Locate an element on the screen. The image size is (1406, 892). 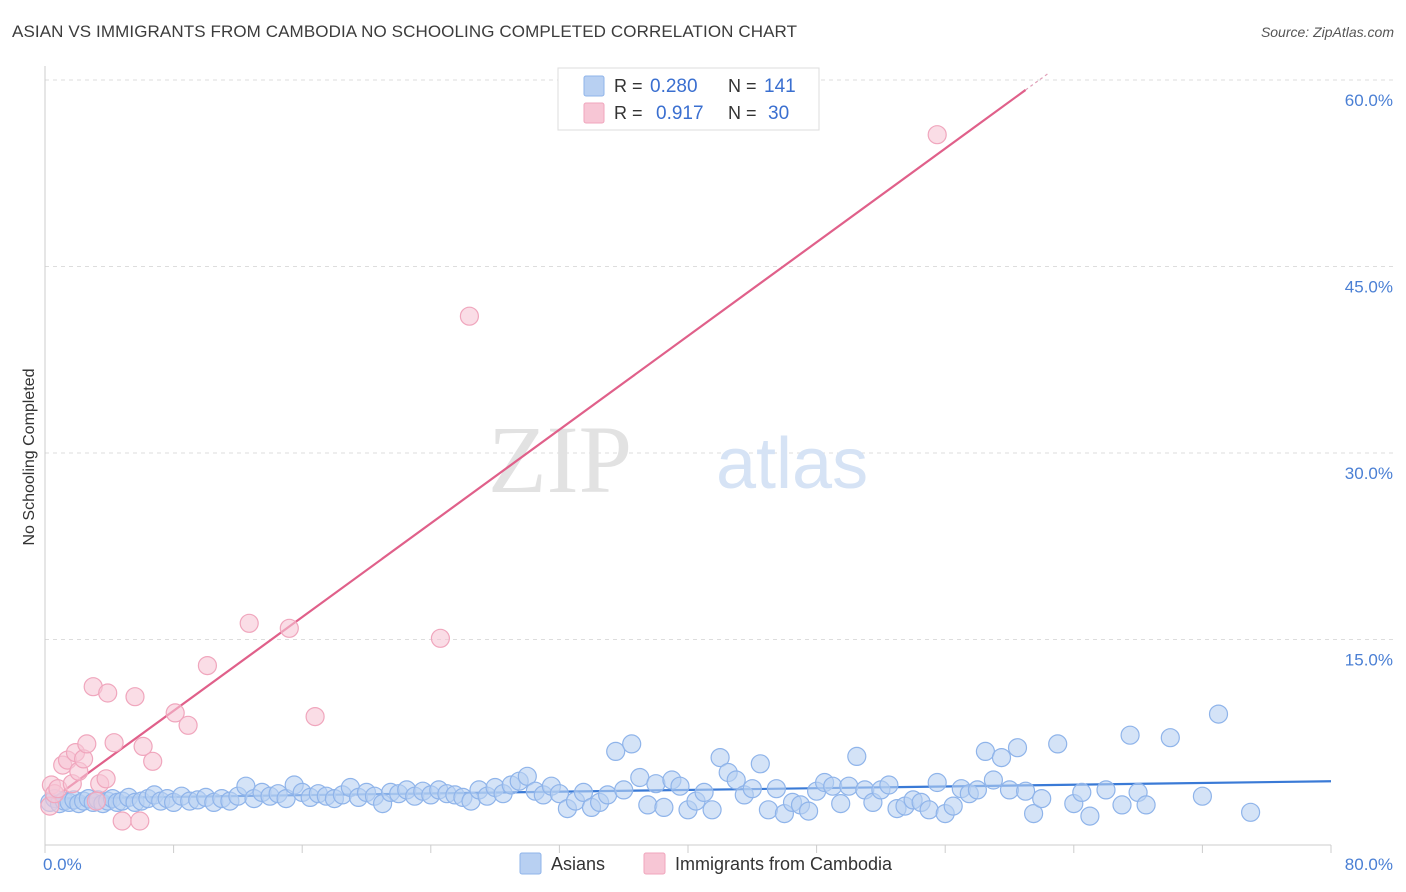
y-tick-label-3: 60.0% is located at coordinates (1369, 100).